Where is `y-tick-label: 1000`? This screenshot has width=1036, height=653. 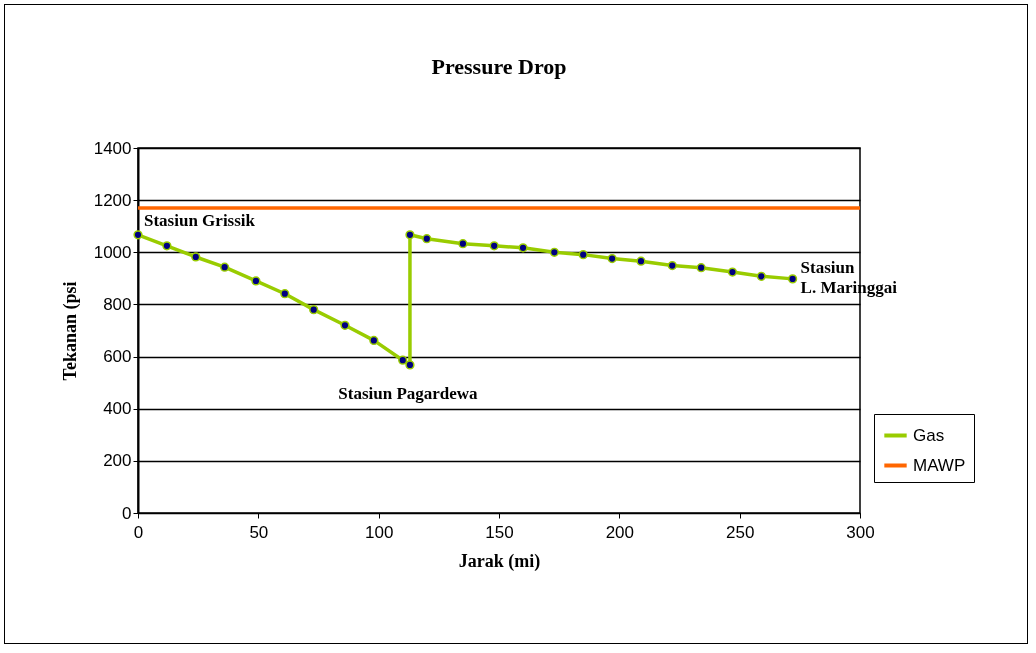
y-tick-label: 1000 is located at coordinates (112, 252).